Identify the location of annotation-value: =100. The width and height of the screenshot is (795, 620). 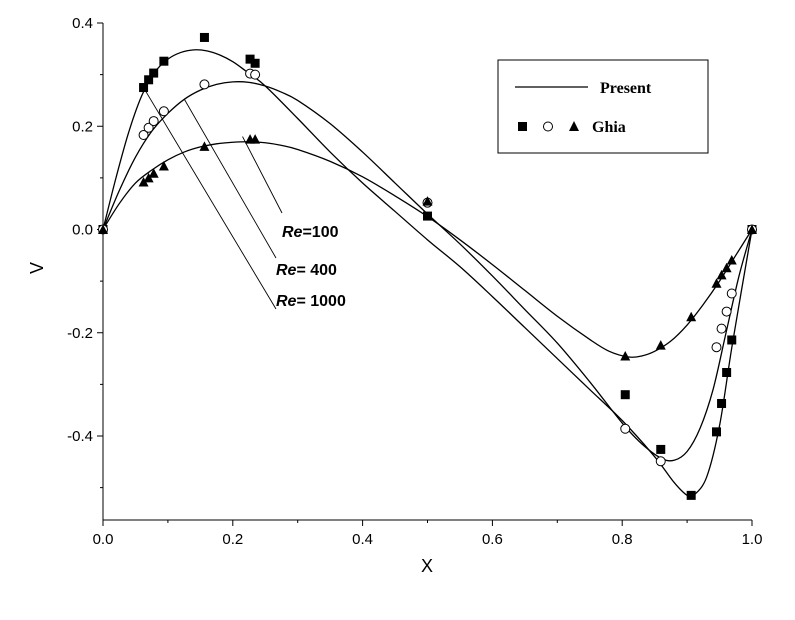
(320, 232).